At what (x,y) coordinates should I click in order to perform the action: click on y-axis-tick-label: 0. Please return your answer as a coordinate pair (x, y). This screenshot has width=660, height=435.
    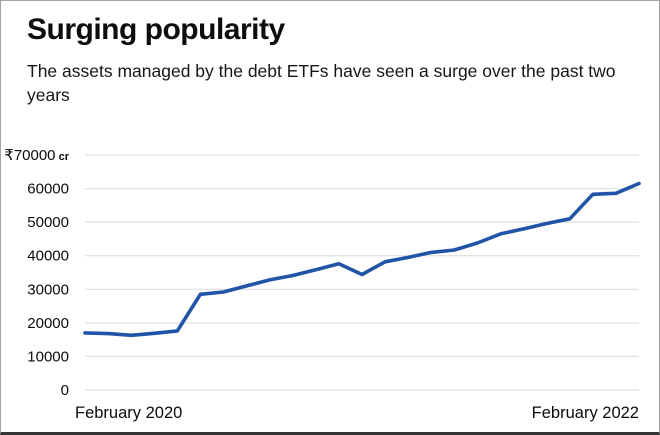
    Looking at the image, I should click on (65, 390).